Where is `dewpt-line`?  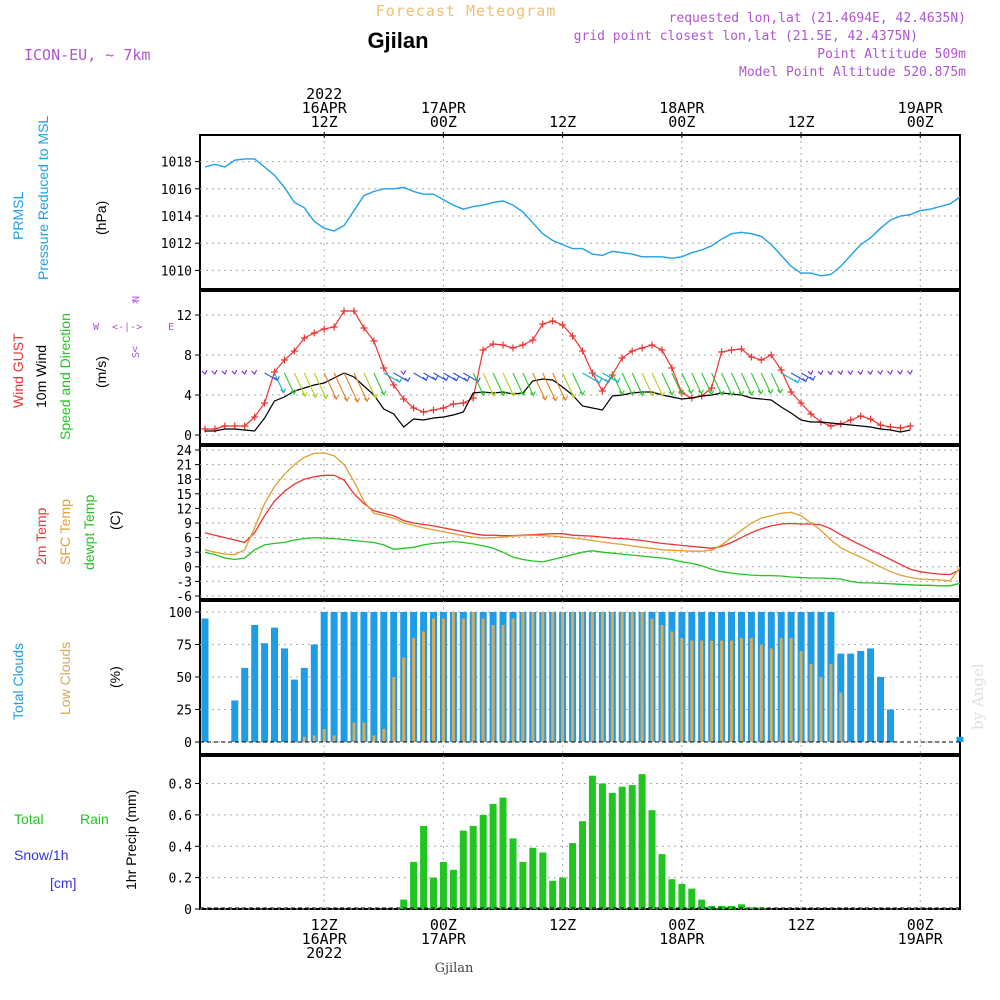
dewpt-line is located at coordinates (582, 561).